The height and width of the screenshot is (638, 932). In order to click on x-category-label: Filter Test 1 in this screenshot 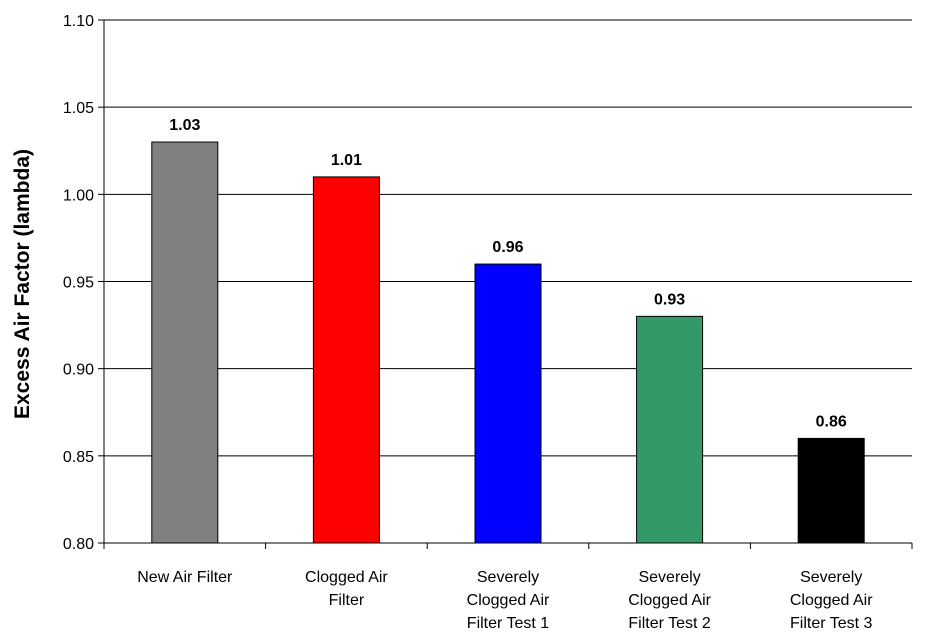, I will do `click(508, 623)`.